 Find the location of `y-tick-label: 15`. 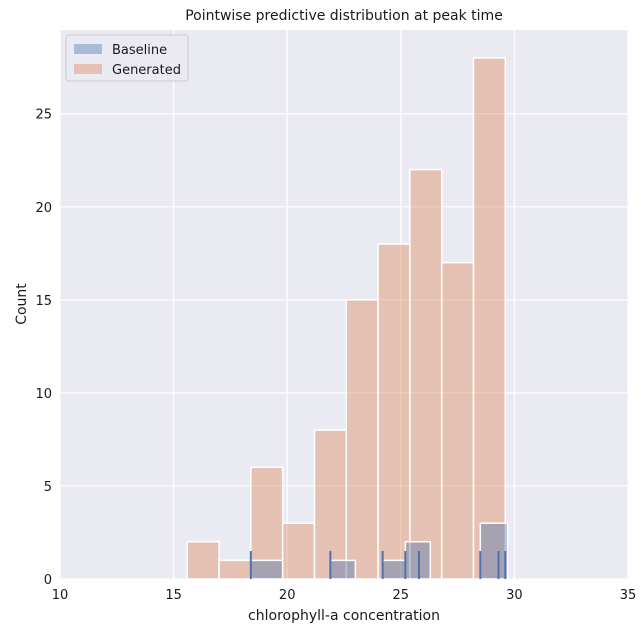

y-tick-label: 15 is located at coordinates (43, 301).